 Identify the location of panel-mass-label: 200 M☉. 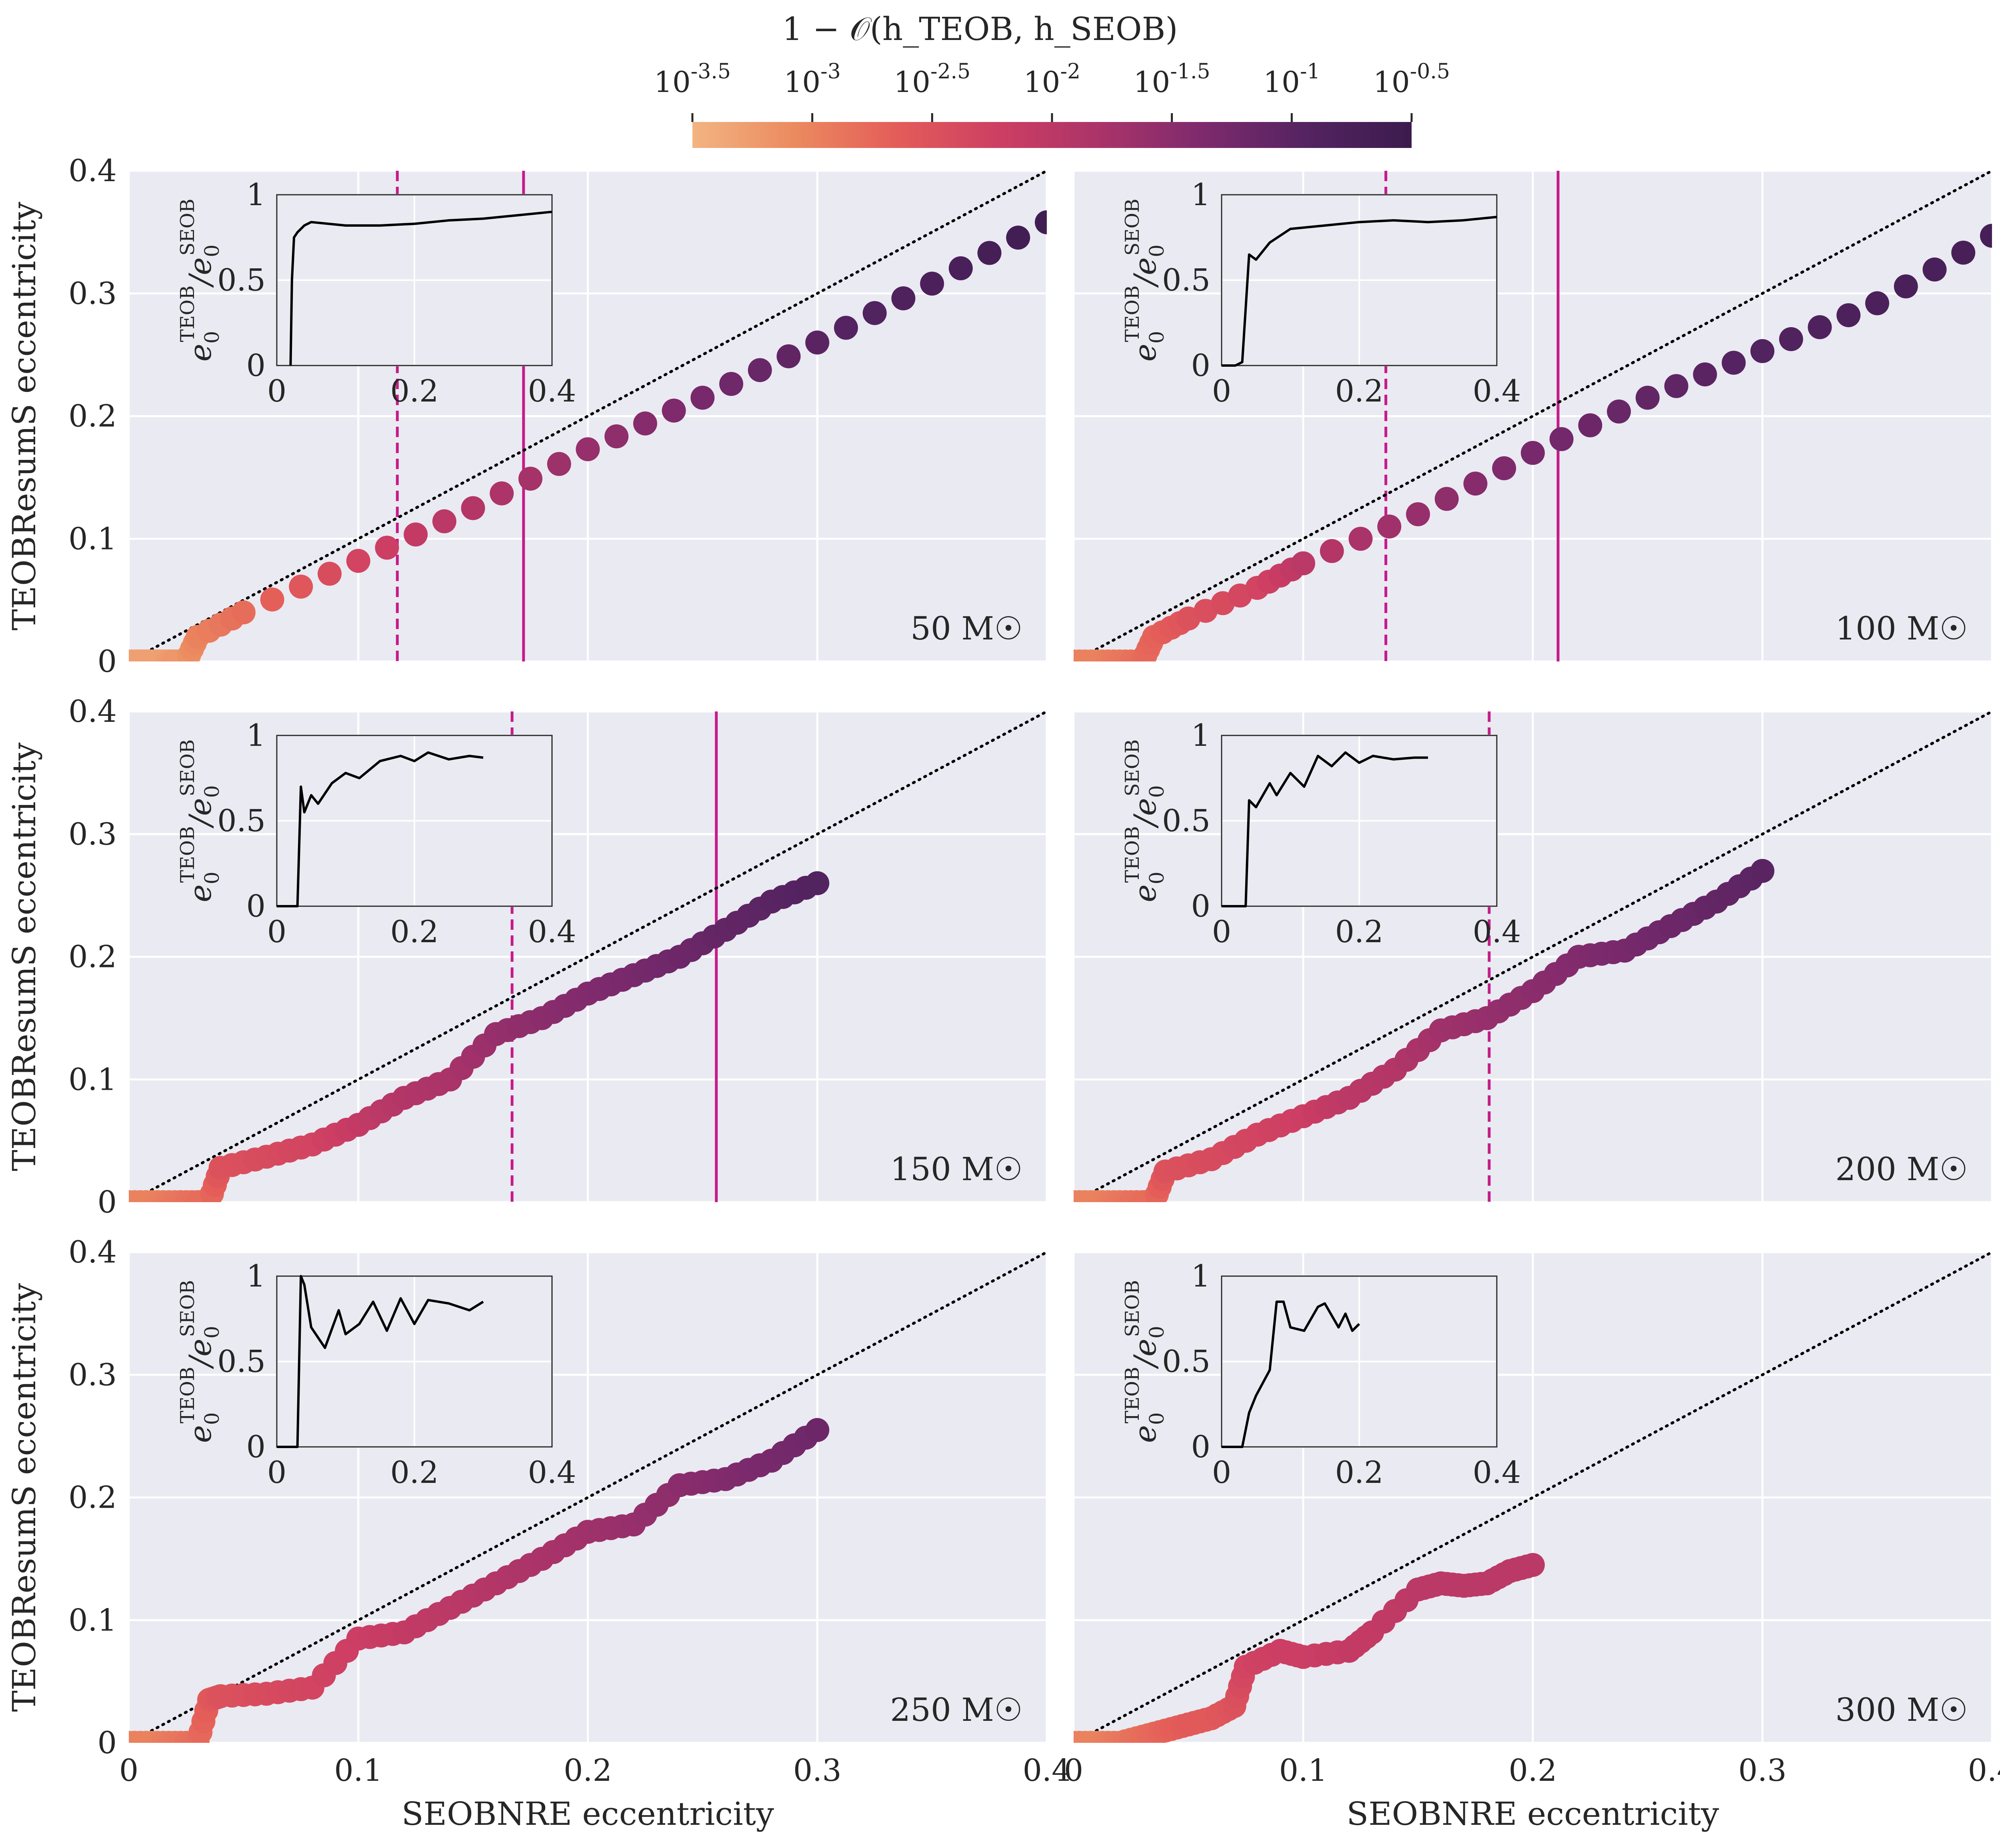
(1901, 1169).